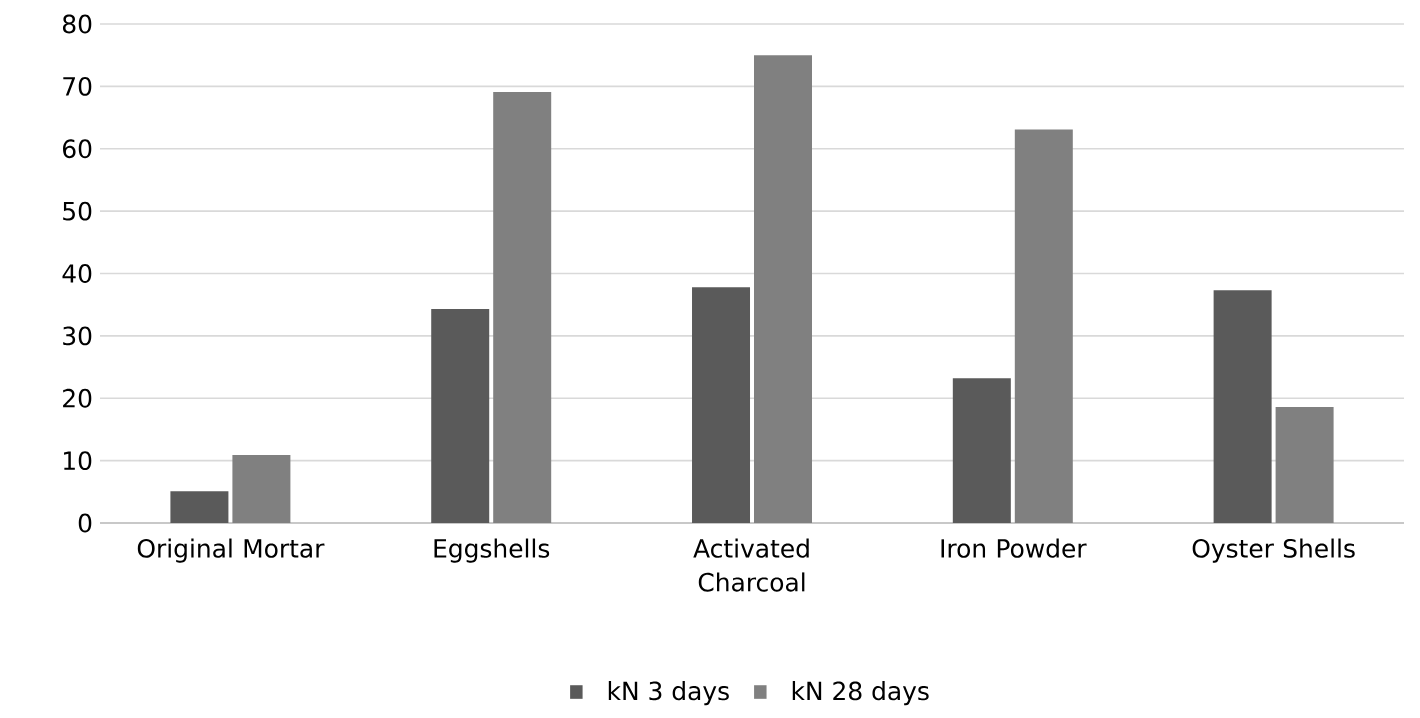 Image resolution: width=1420 pixels, height=718 pixels. Describe the element at coordinates (668, 693) in the screenshot. I see `legend-label: kN 3 days` at that location.